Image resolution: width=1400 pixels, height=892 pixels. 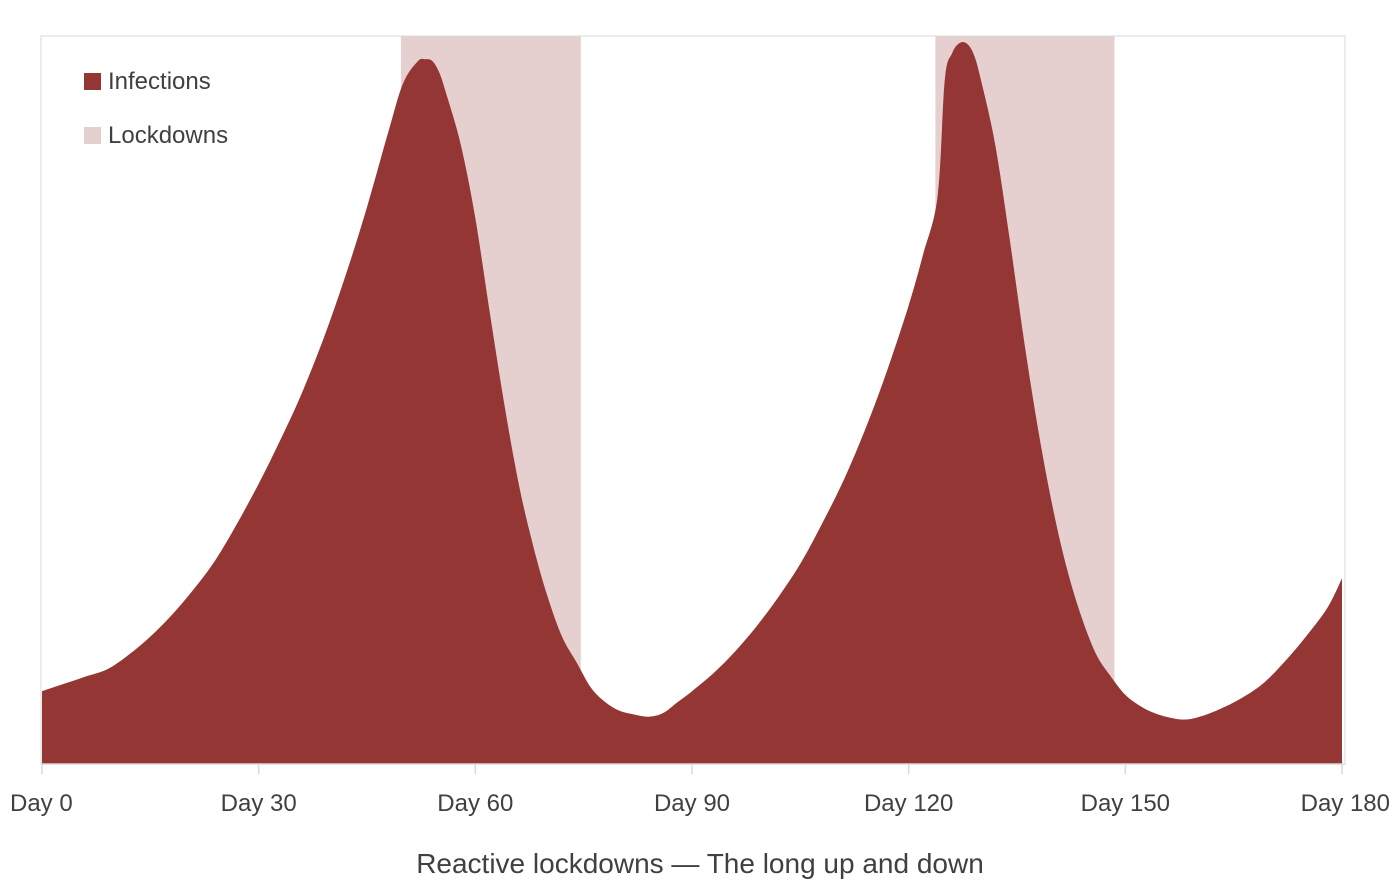 I want to click on legend-label-lockdowns: Lockdowns, so click(x=168, y=135).